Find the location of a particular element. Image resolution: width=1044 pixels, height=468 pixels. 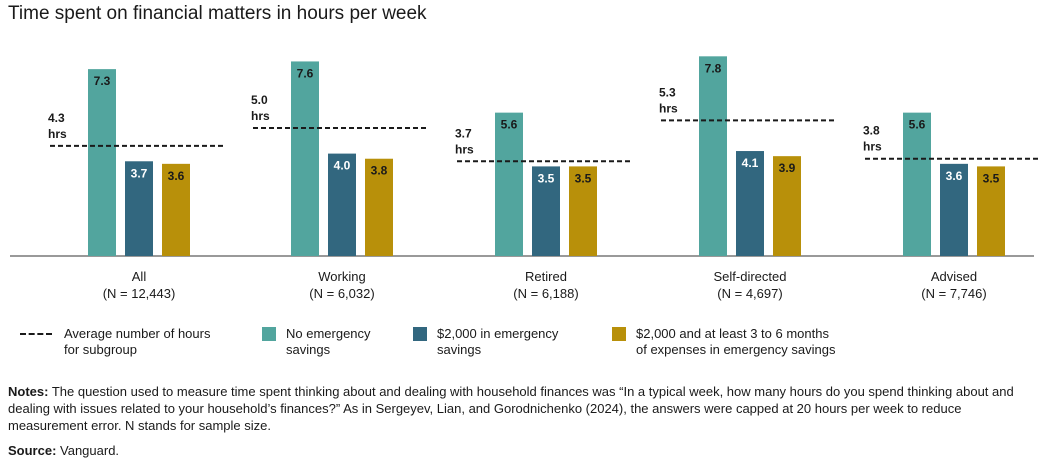

legend-label-no-savings: No emergency savings is located at coordinates (328, 341).